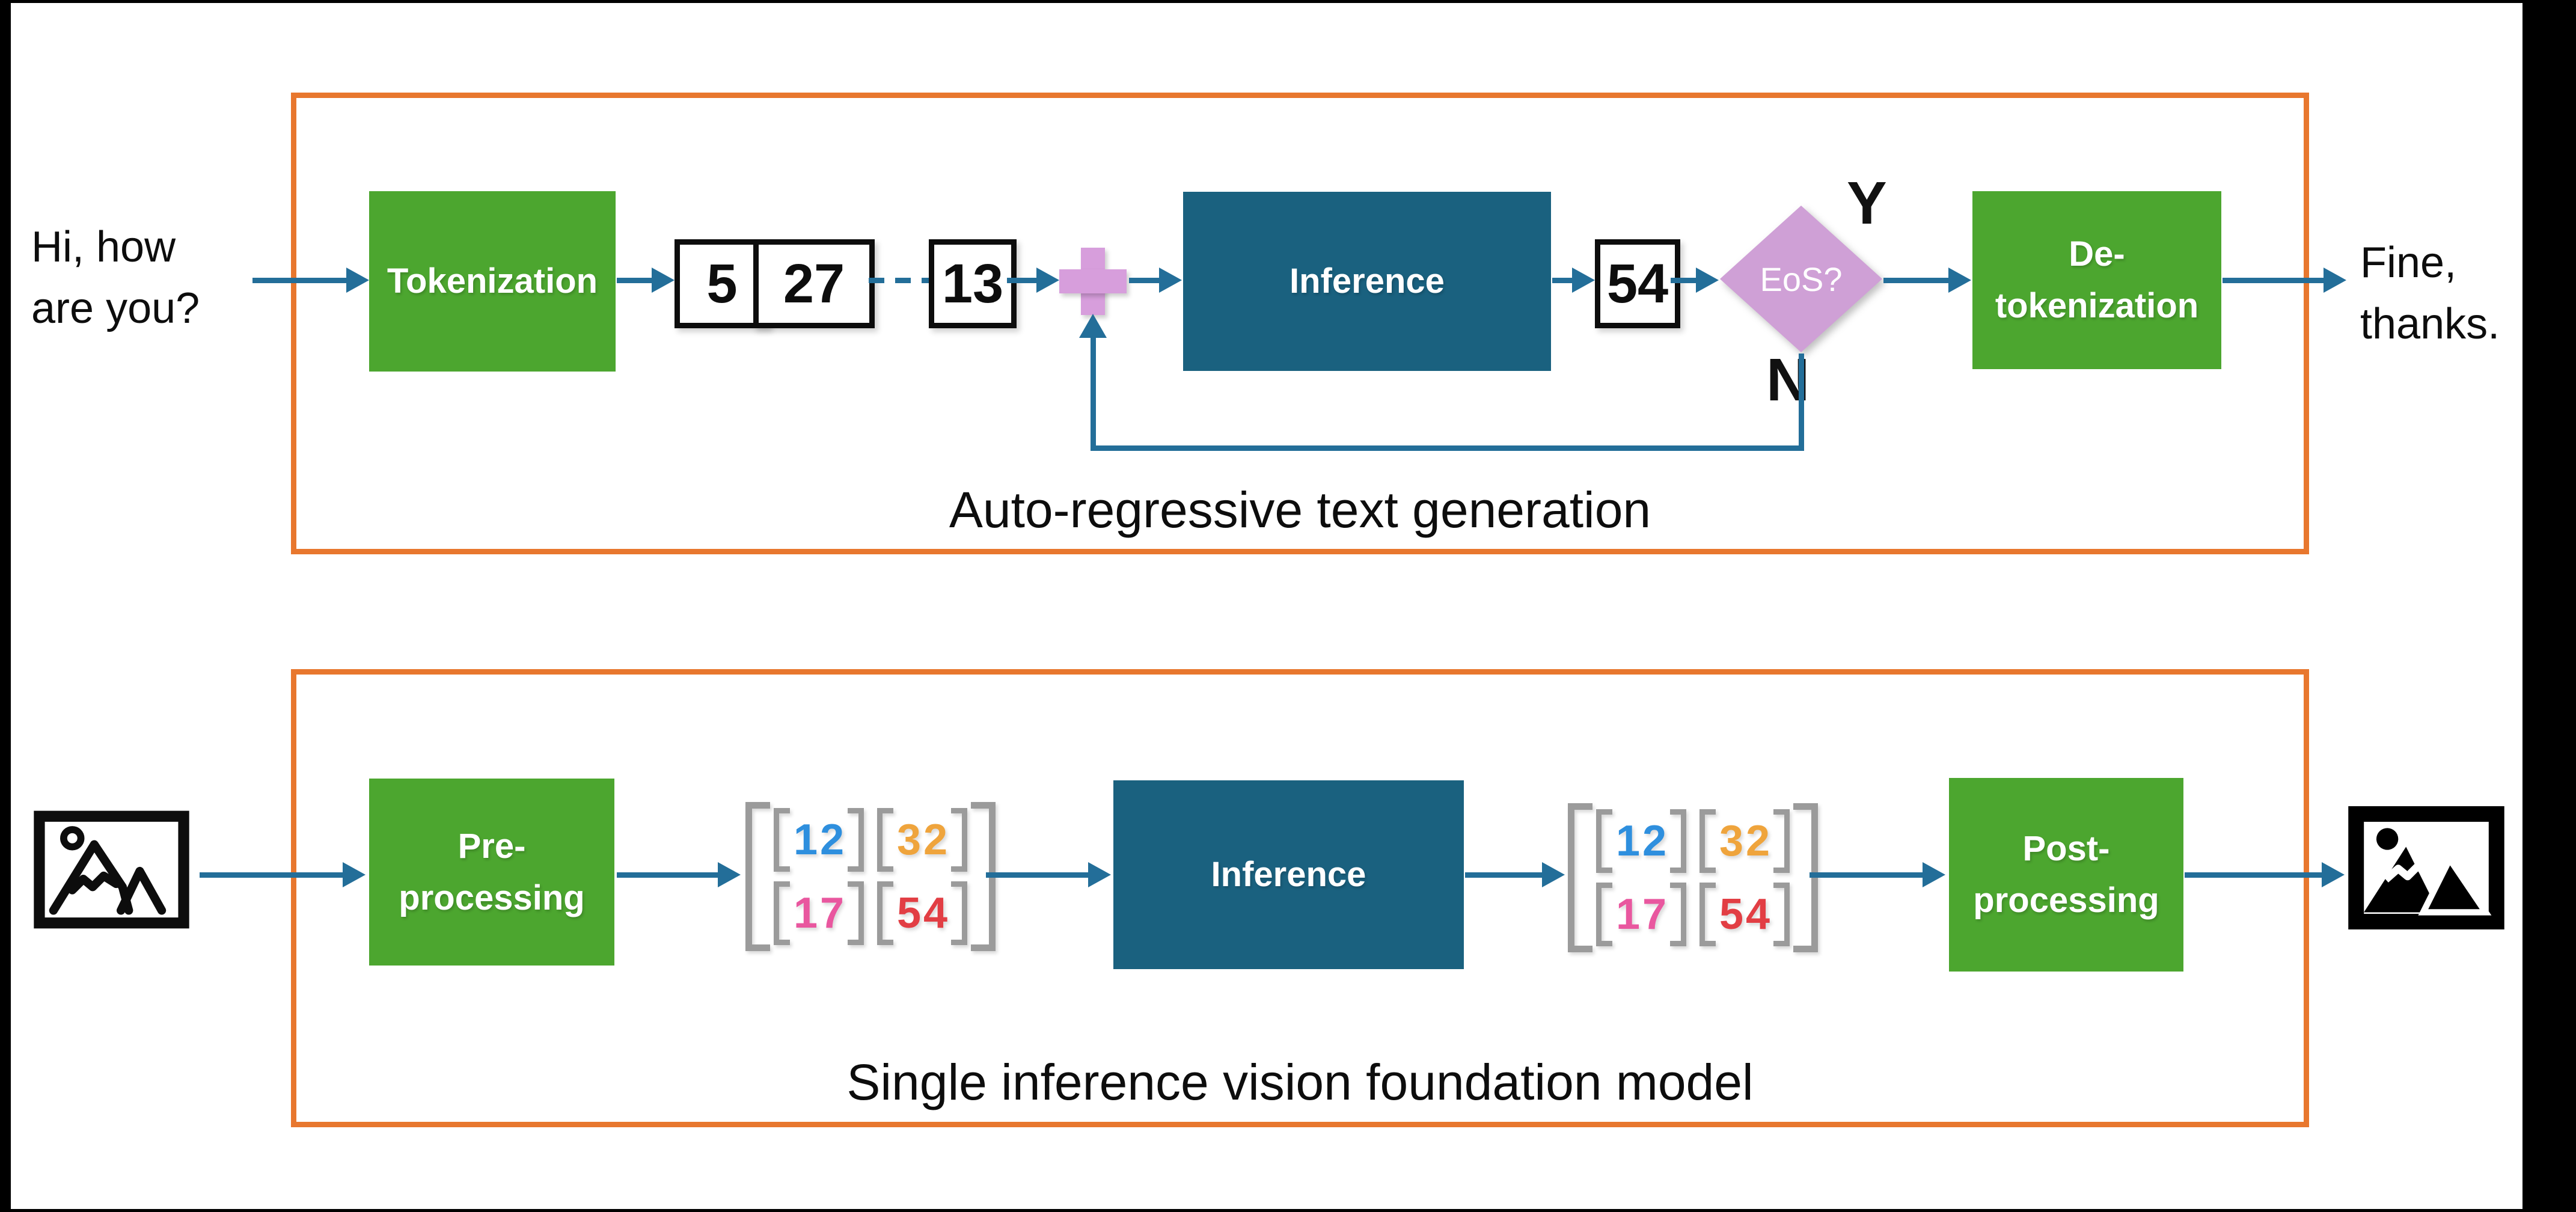  I want to click on arrowhead-tokens-to-plus, so click(1047, 280).